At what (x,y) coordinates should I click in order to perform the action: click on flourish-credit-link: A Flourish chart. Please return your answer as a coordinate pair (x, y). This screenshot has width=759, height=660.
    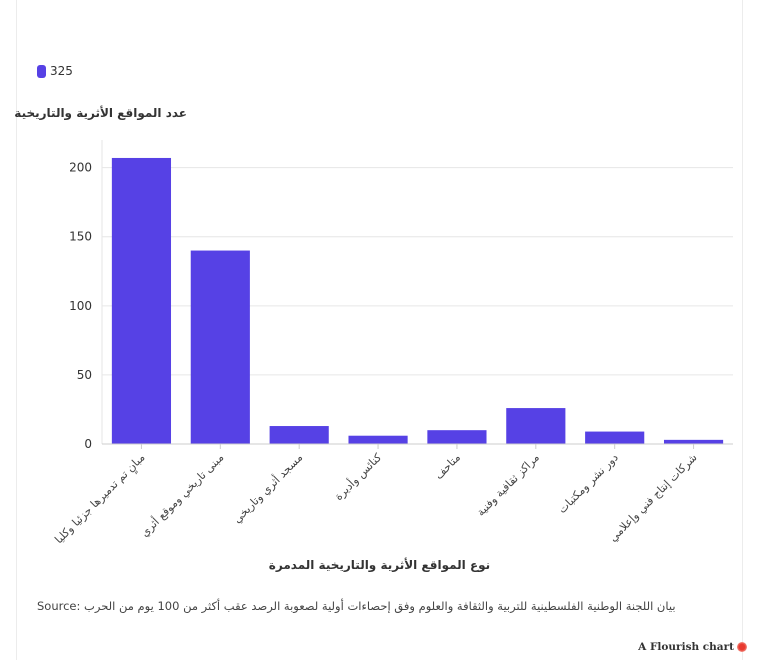
    Looking at the image, I should click on (692, 647).